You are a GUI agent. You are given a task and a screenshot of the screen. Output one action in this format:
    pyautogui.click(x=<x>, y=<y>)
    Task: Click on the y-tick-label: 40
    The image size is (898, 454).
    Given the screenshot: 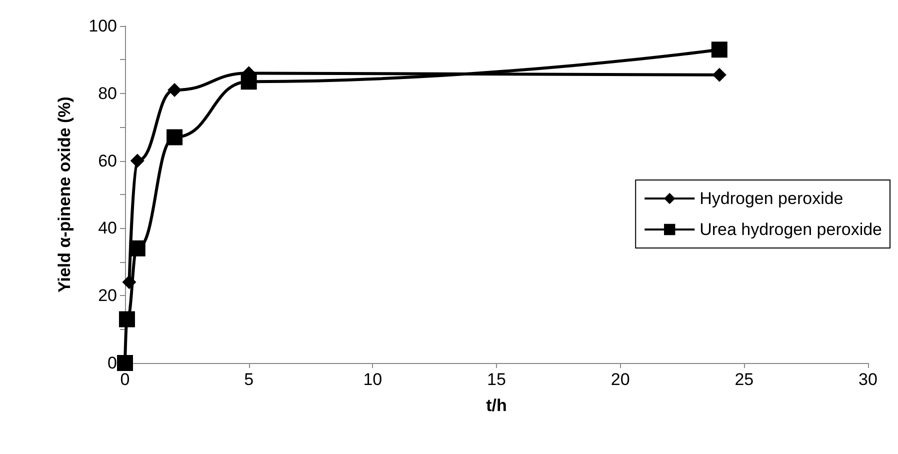 What is the action you would take?
    pyautogui.click(x=107, y=228)
    